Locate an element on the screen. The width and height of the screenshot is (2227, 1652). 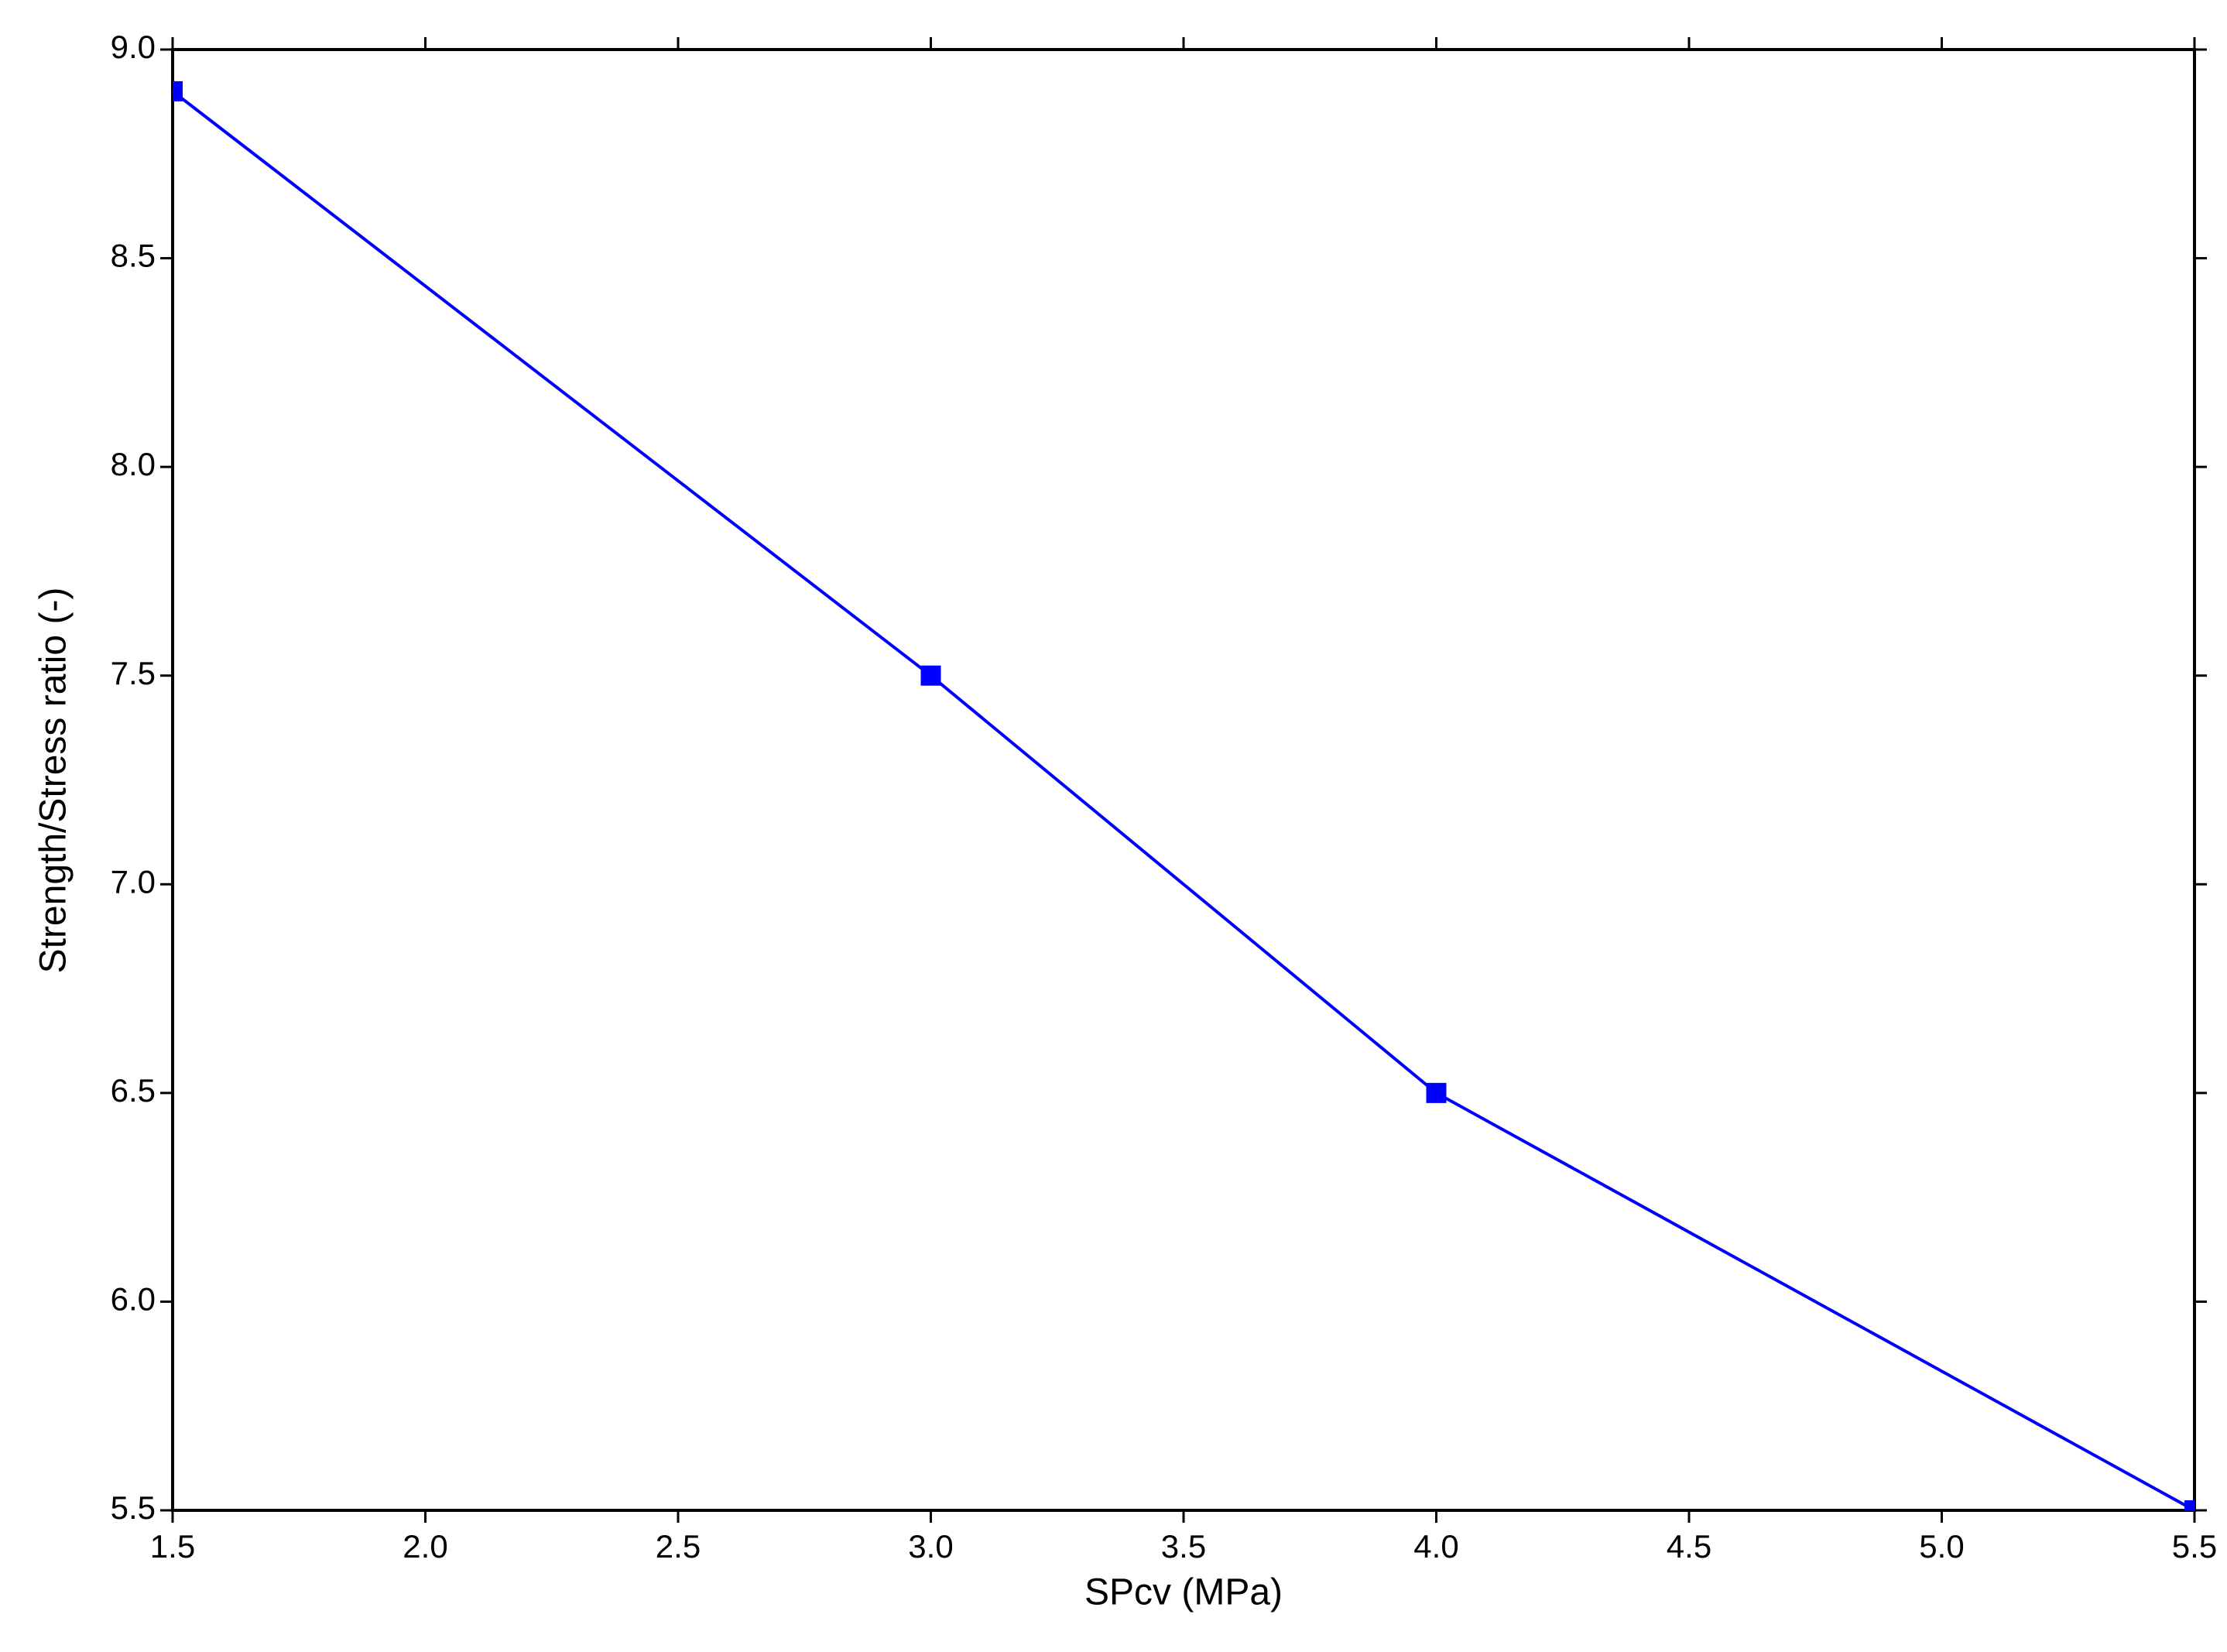
x-tick-label: 5.0 is located at coordinates (1941, 1546).